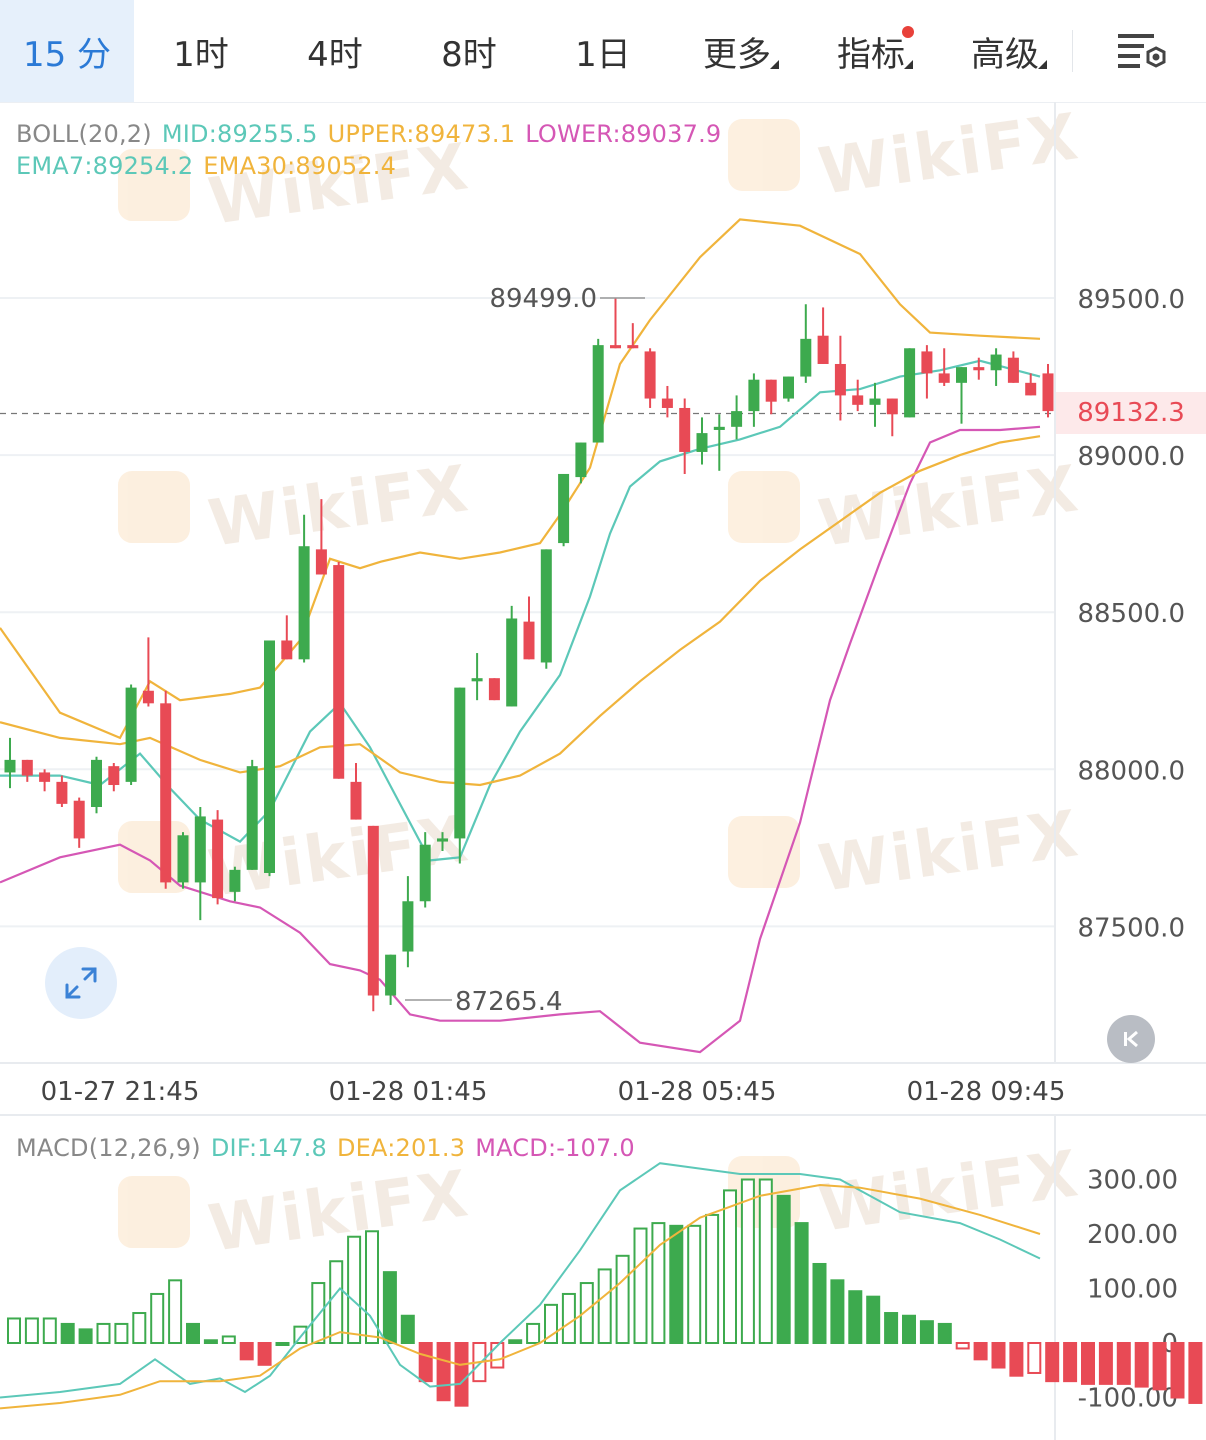 This screenshot has height=1440, width=1206. I want to click on current-price-tag: 89132.3, so click(1131, 413).